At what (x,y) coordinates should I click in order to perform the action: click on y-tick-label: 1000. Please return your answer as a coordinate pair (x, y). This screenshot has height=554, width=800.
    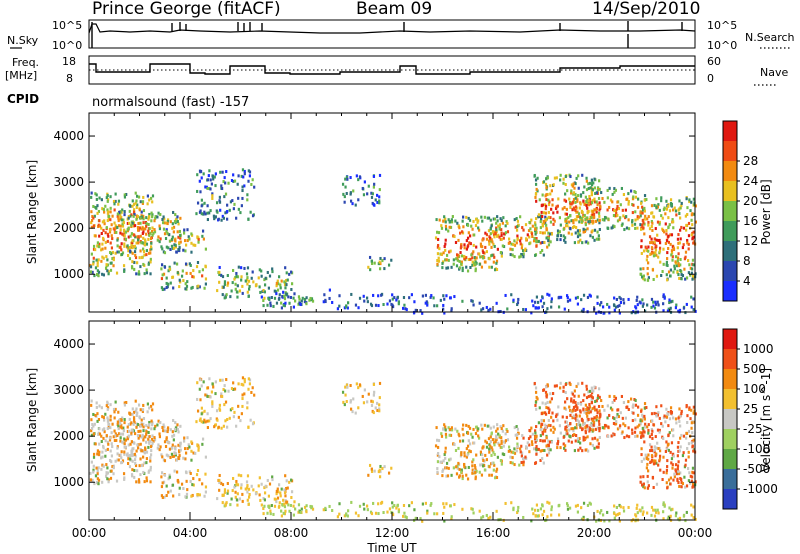
    Looking at the image, I should click on (68, 482).